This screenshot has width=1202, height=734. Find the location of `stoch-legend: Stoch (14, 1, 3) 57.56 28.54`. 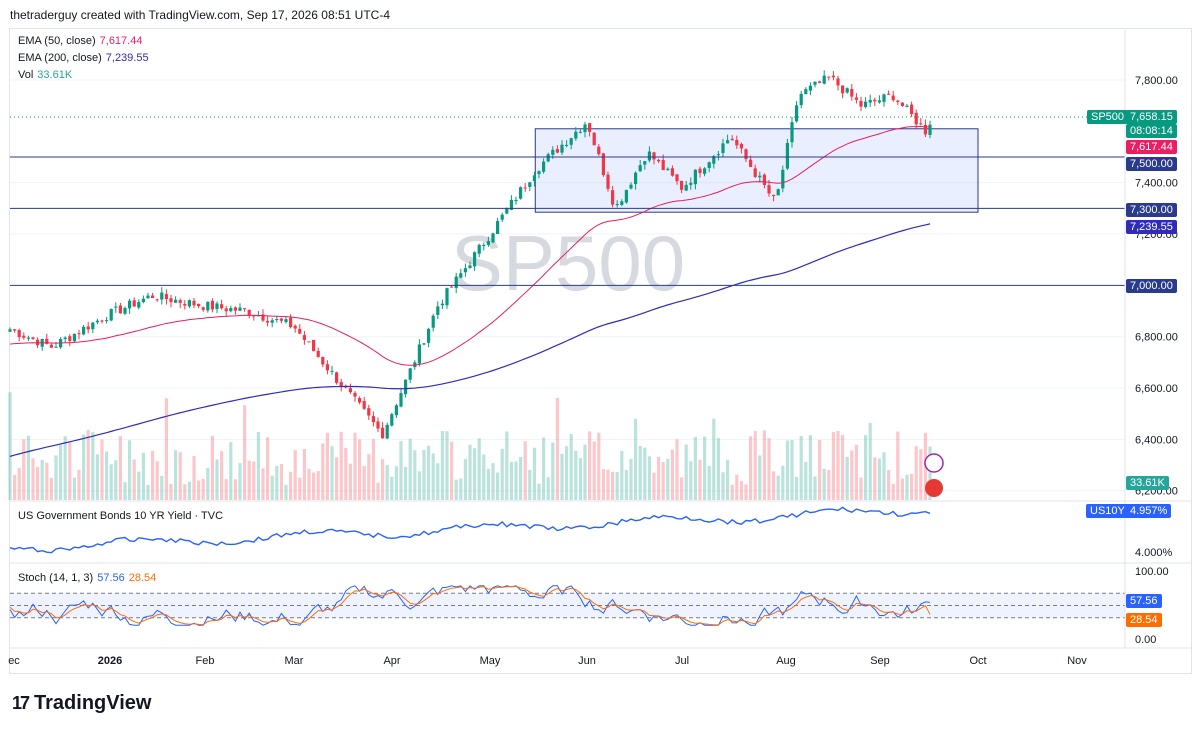

stoch-legend: Stoch (14, 1, 3) 57.56 28.54 is located at coordinates (87, 578).